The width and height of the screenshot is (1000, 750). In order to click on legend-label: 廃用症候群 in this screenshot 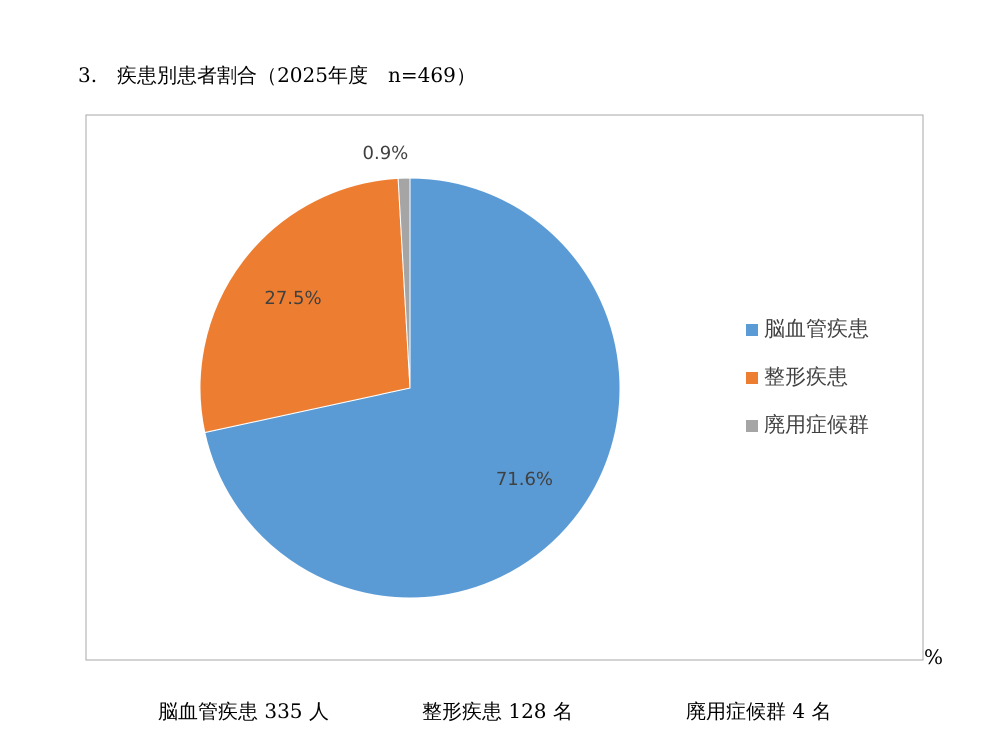, I will do `click(816, 424)`.